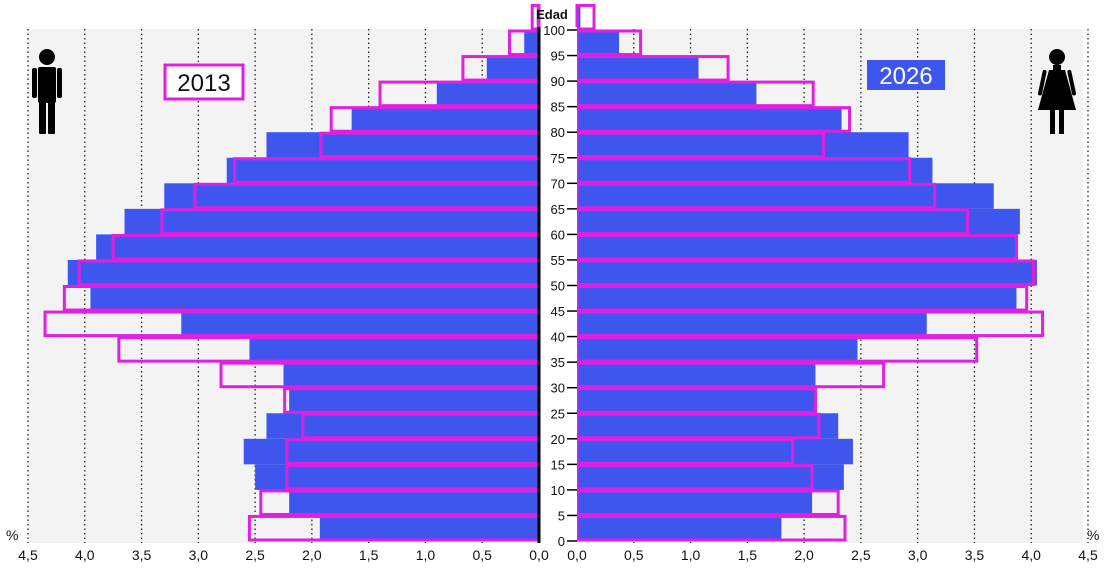 The image size is (1105, 568). What do you see at coordinates (12, 535) in the screenshot?
I see `percent-sign-left: %` at bounding box center [12, 535].